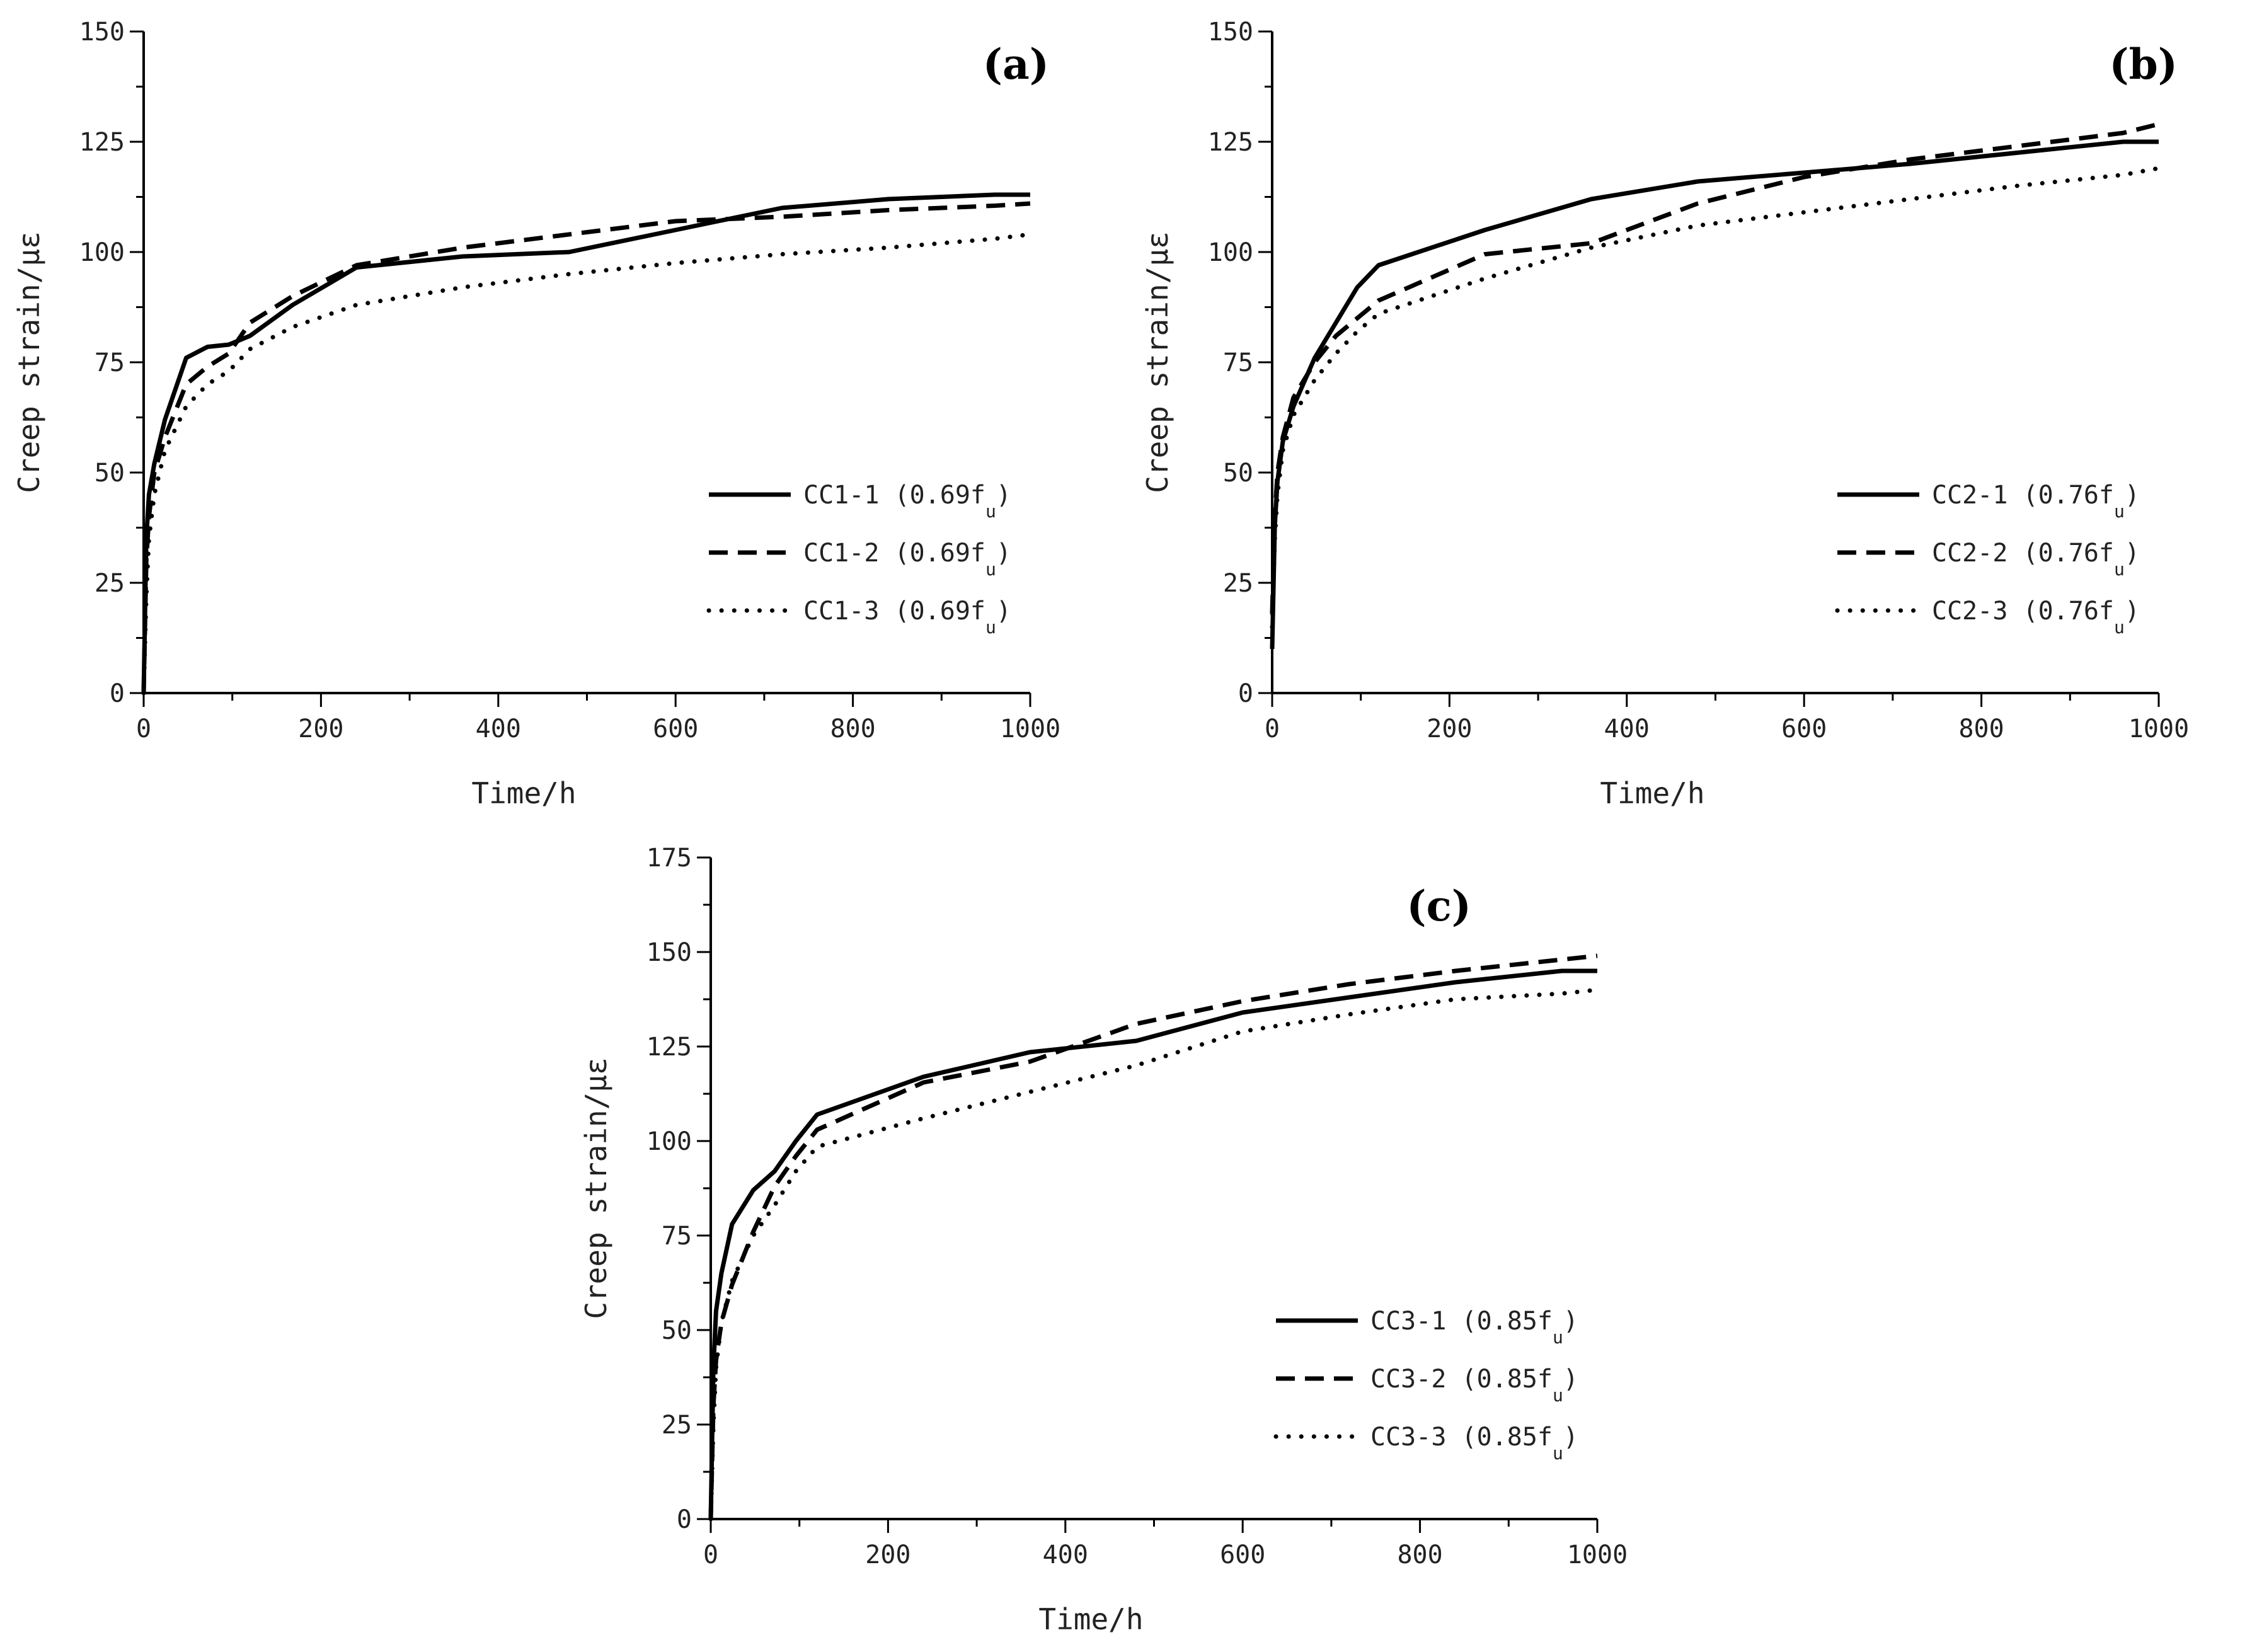 The width and height of the screenshot is (2257, 1652). I want to click on legend-entry-CC2-3: CC2-3 (0.76fu), so click(2036, 617).